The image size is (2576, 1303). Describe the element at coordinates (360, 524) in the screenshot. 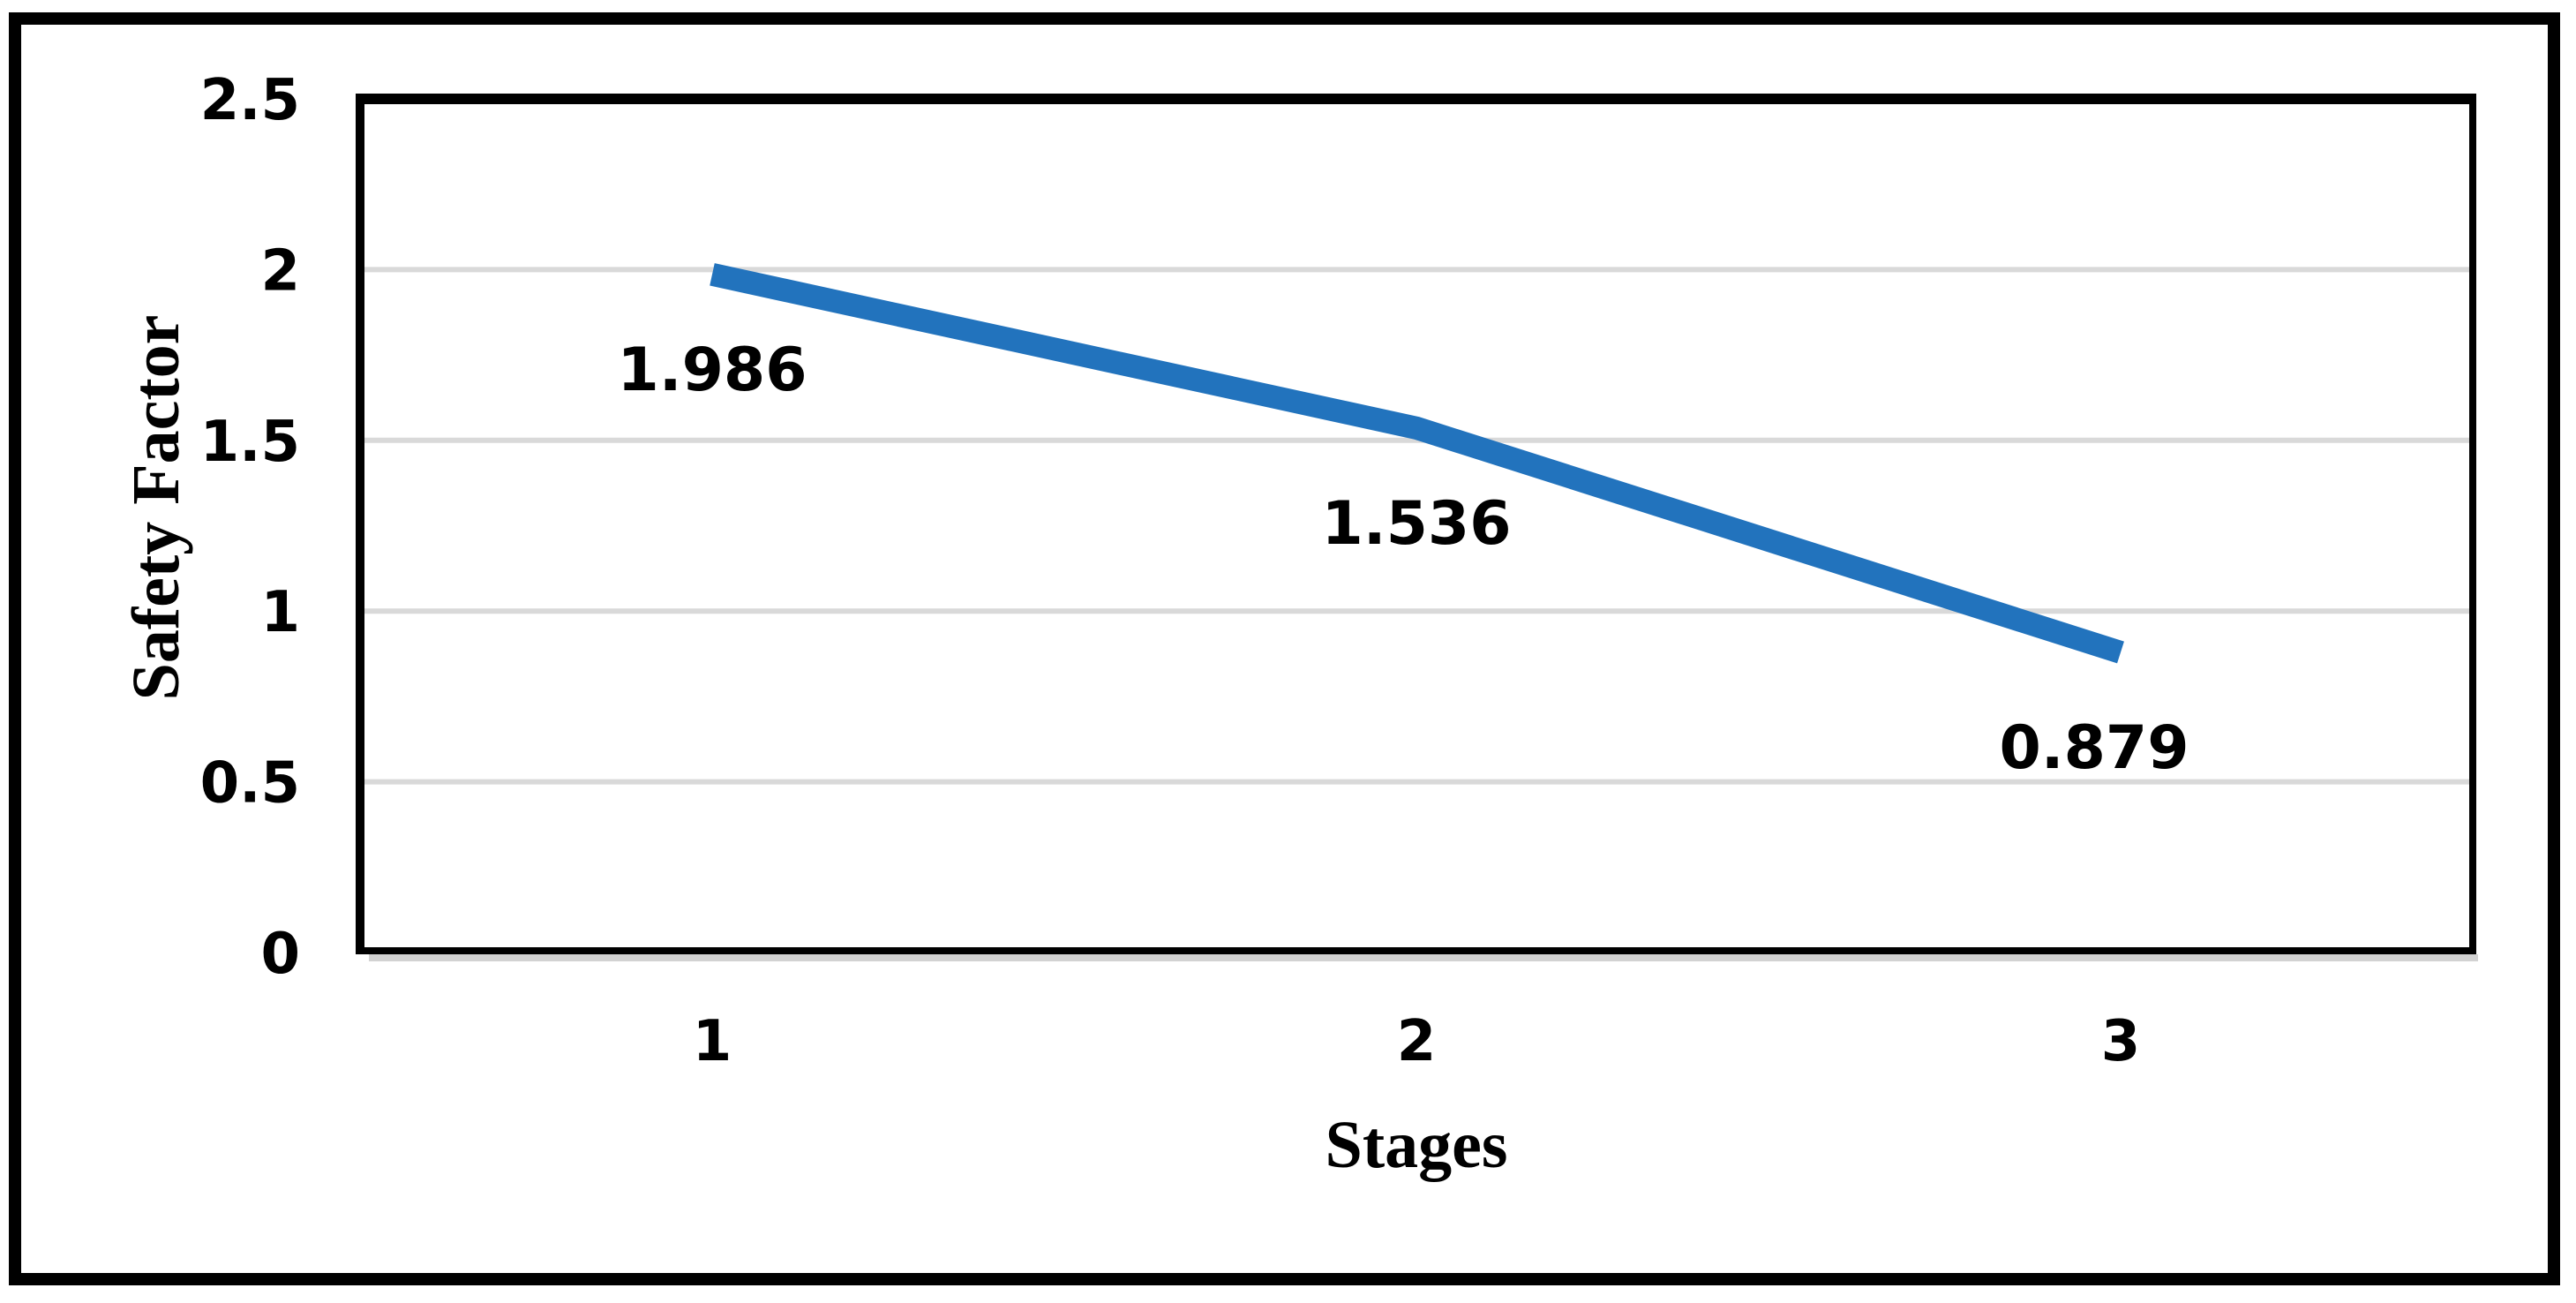

I see `y-axis-line` at that location.